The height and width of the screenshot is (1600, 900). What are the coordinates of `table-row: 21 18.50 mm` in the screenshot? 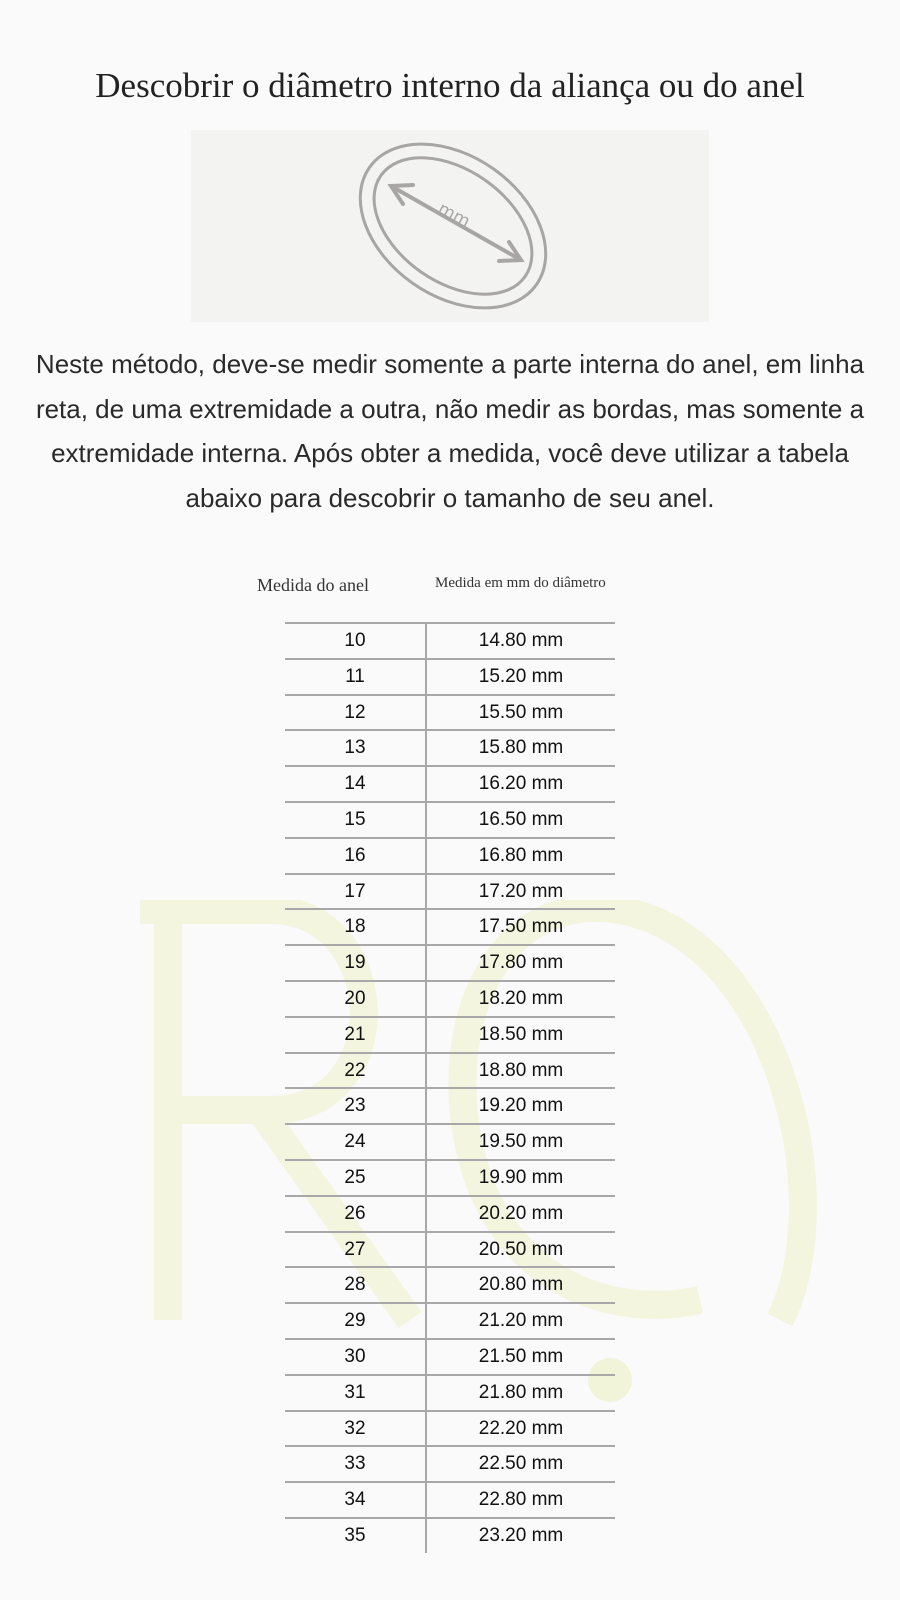 It's located at (450, 1033).